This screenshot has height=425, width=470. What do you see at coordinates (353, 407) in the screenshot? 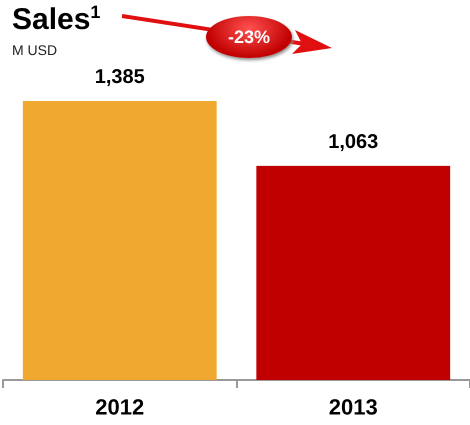
I see `x-tick-label: 2013` at bounding box center [353, 407].